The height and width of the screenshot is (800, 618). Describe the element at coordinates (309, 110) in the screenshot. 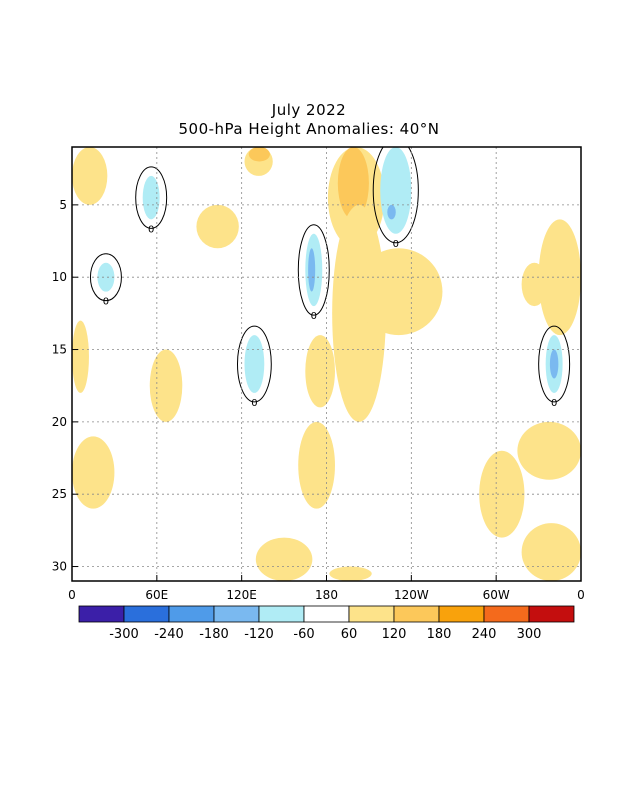

I see `chart-title: July 2022` at that location.